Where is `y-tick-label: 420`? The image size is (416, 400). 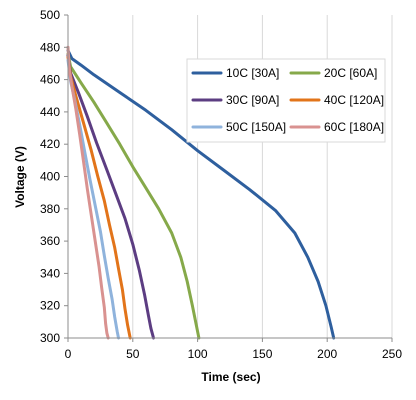 y-tick-label: 420 is located at coordinates (50, 144).